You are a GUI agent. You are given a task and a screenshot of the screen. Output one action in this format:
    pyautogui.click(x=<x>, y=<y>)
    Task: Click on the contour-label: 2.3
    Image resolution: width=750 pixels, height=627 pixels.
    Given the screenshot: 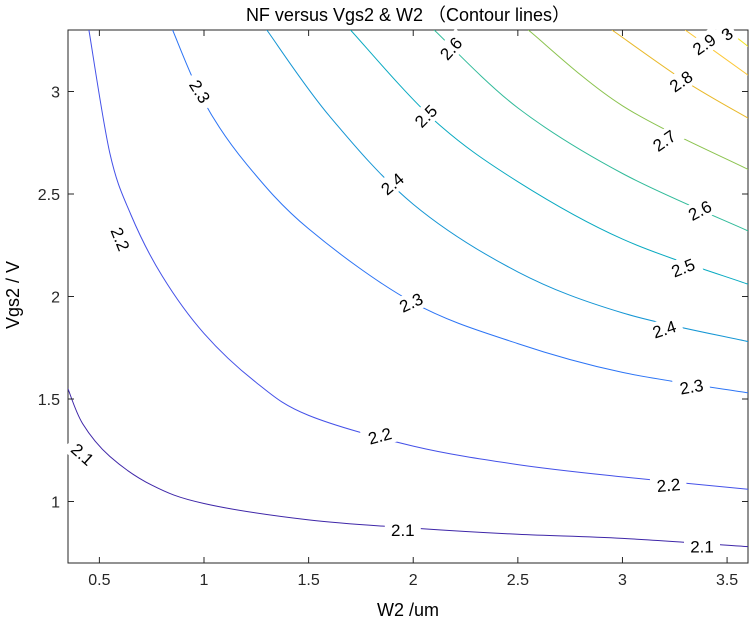 What is the action you would take?
    pyautogui.click(x=691, y=386)
    